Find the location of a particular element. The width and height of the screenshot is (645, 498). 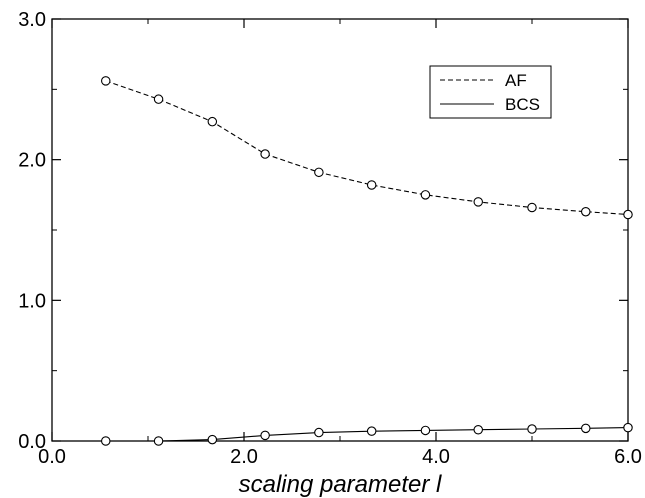

series-line-bcs is located at coordinates (367, 434).